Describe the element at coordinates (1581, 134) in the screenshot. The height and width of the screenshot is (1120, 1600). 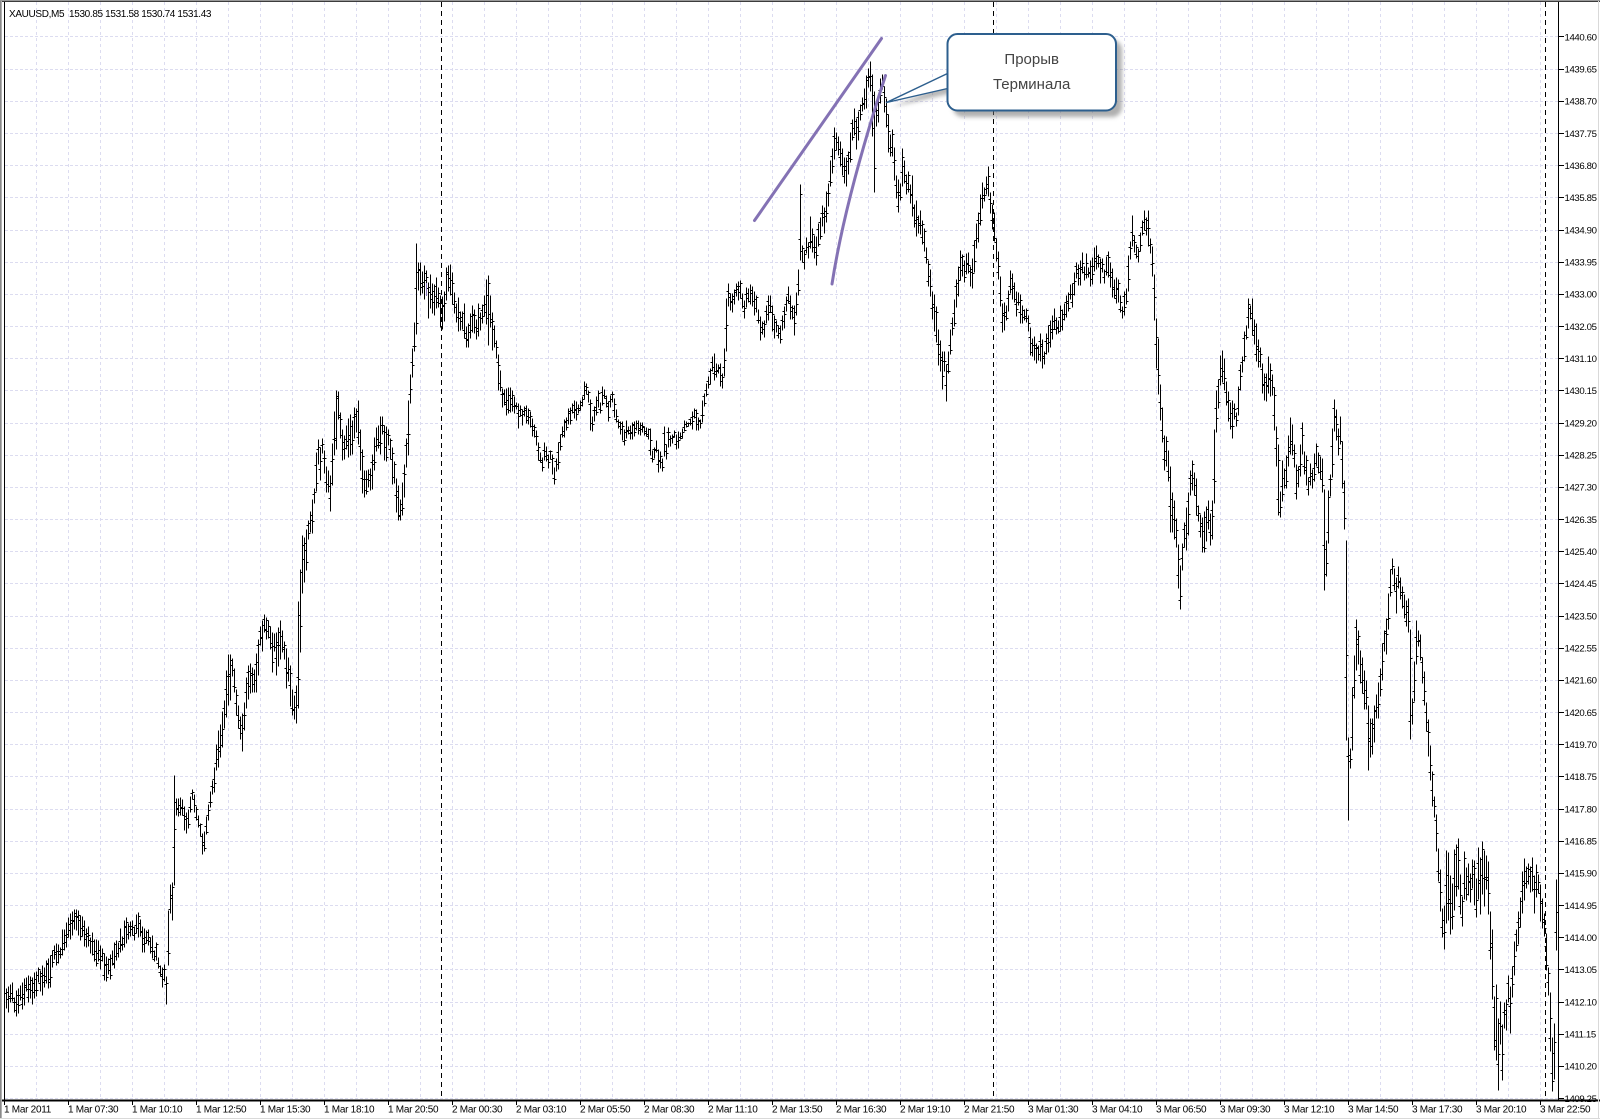
I see `svg-text: 1437.75` at that location.